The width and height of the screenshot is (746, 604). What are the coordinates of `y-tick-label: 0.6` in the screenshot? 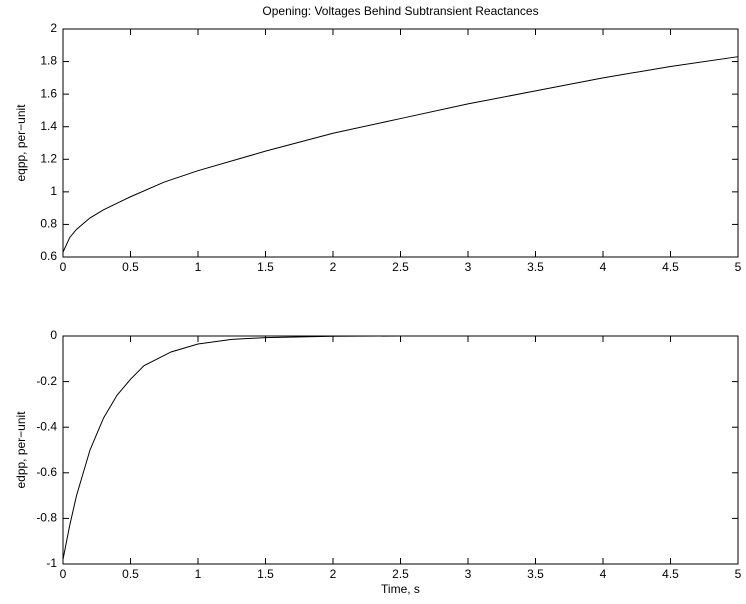 It's located at (48, 256).